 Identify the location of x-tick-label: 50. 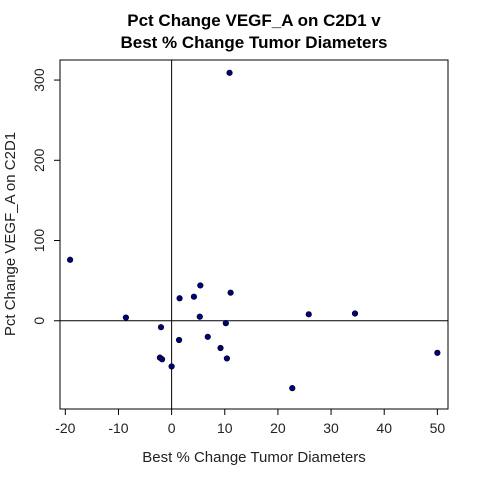
(438, 428).